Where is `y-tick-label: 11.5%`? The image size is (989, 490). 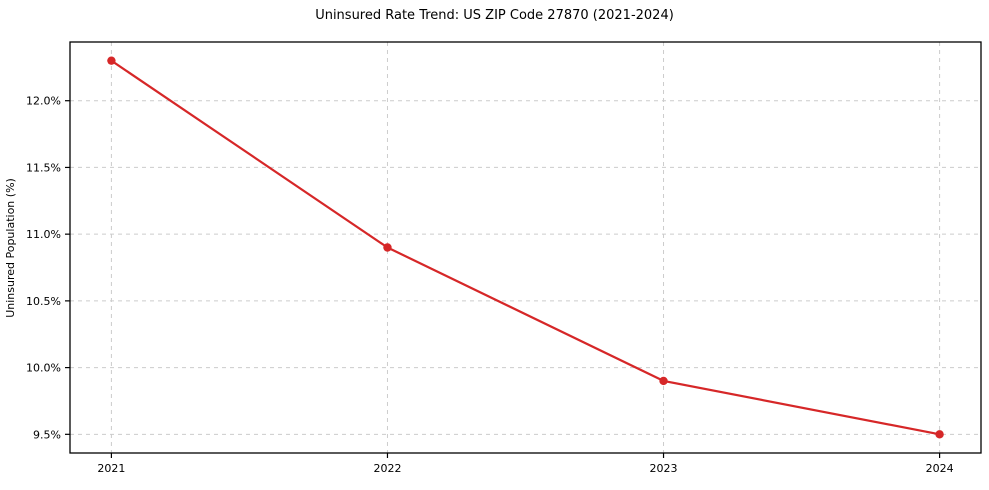 y-tick-label: 11.5% is located at coordinates (43, 167).